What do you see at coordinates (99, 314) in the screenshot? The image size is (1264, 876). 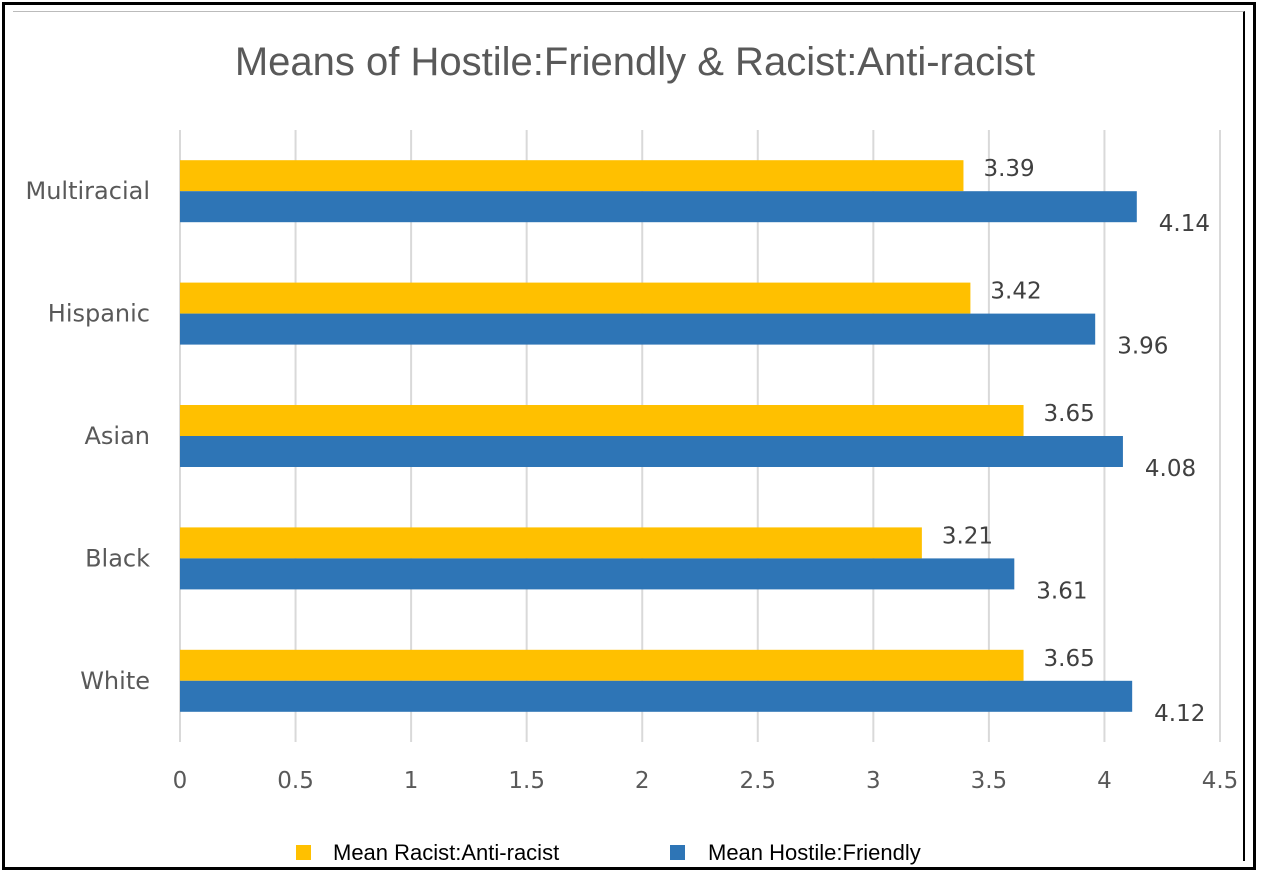 I see `category-label: Hispanic` at bounding box center [99, 314].